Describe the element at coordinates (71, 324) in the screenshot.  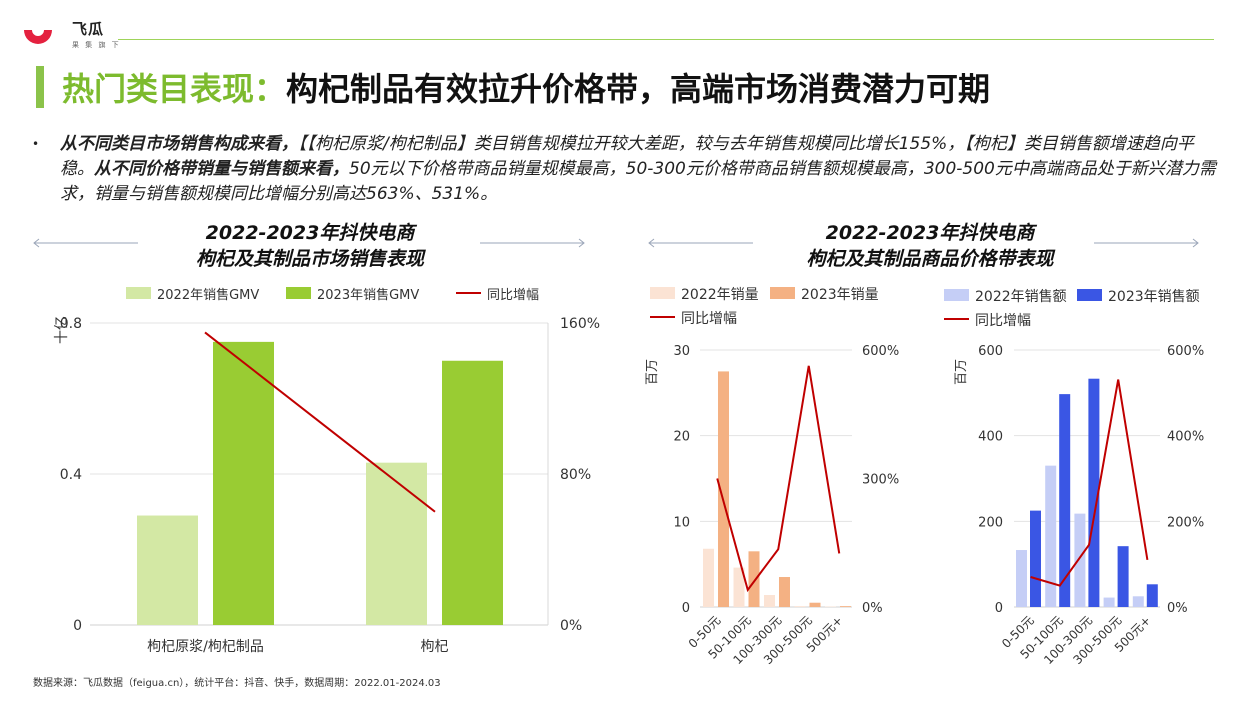
I see `y-tick-label: 0.8` at that location.